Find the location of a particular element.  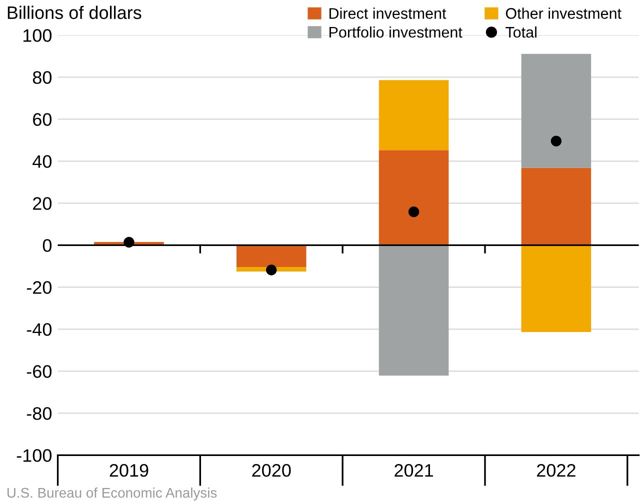

y-tick-label: -60 is located at coordinates (39, 371).